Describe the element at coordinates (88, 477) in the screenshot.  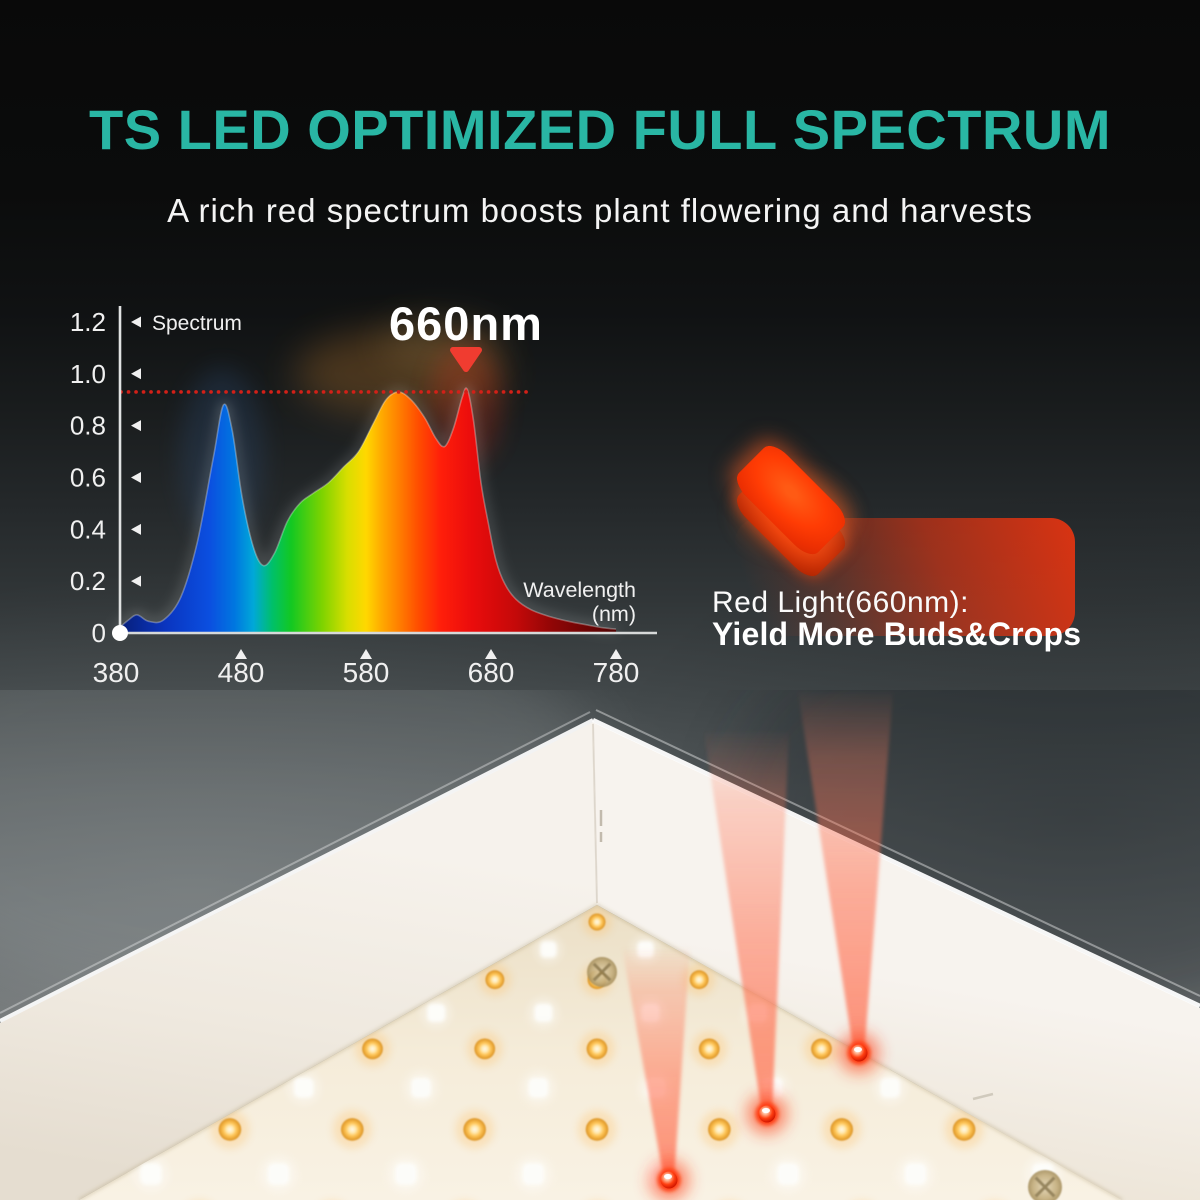
I see `y-tick-label: 0.6` at that location.